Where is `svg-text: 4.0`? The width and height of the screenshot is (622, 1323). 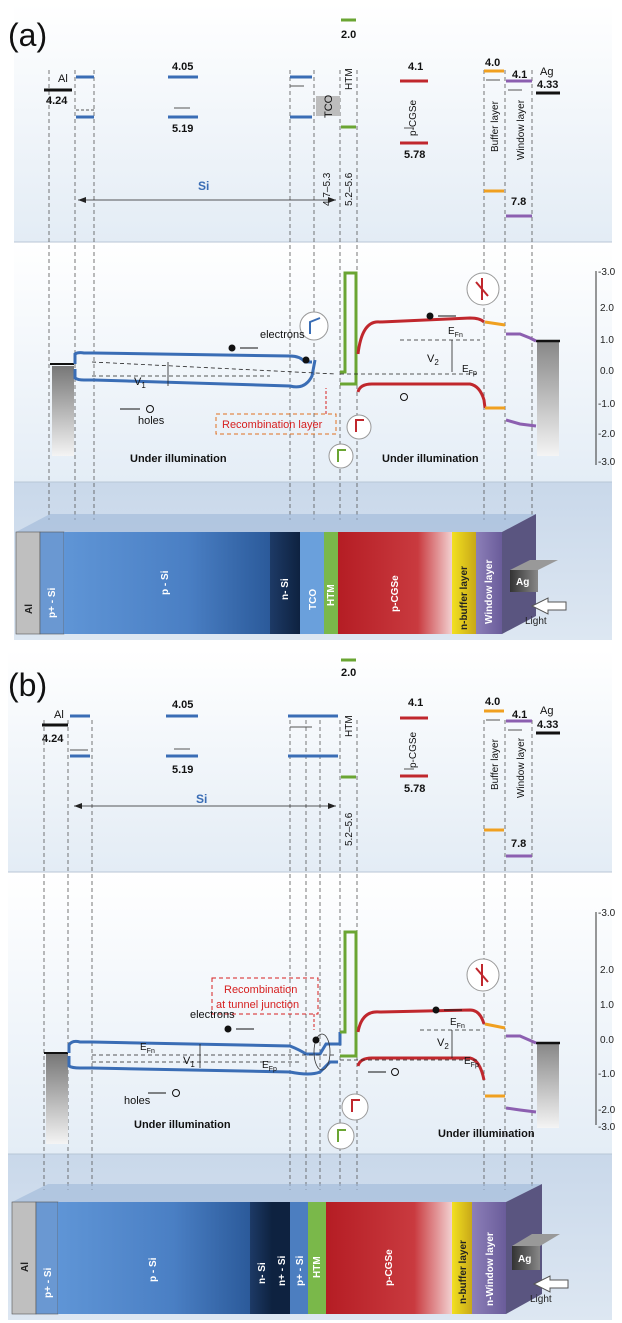
svg-text: 4.0 is located at coordinates (492, 702).